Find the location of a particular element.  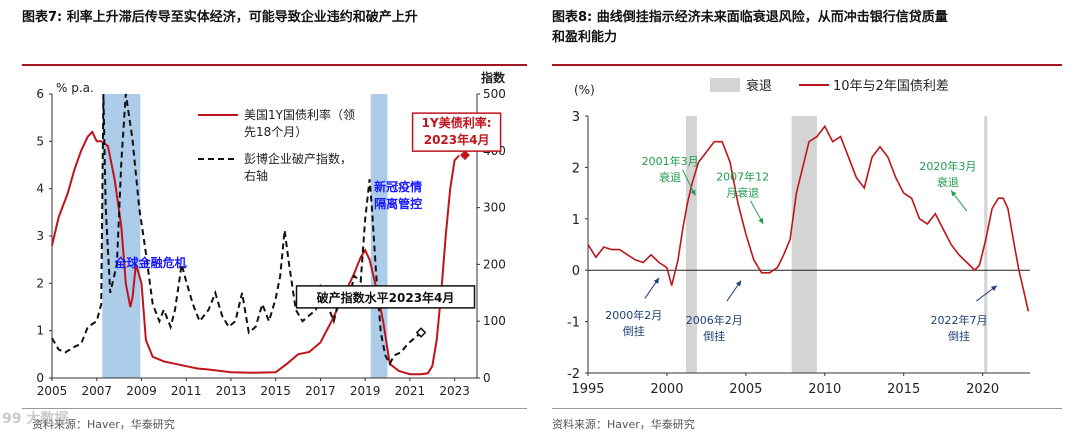

annotation-2-line1: 2020年3月 is located at coordinates (947, 166).